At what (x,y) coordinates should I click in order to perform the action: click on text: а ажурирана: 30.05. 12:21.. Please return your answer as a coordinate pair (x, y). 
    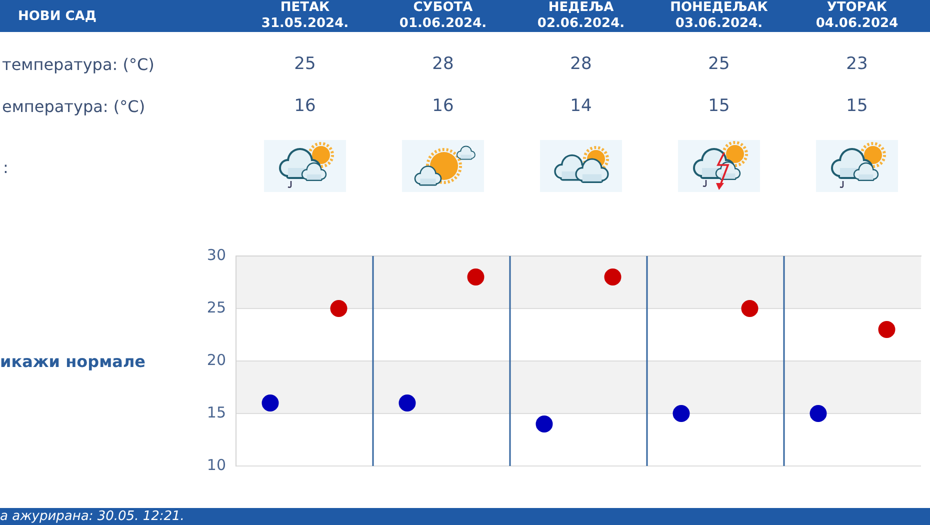
    Looking at the image, I should click on (92, 516).